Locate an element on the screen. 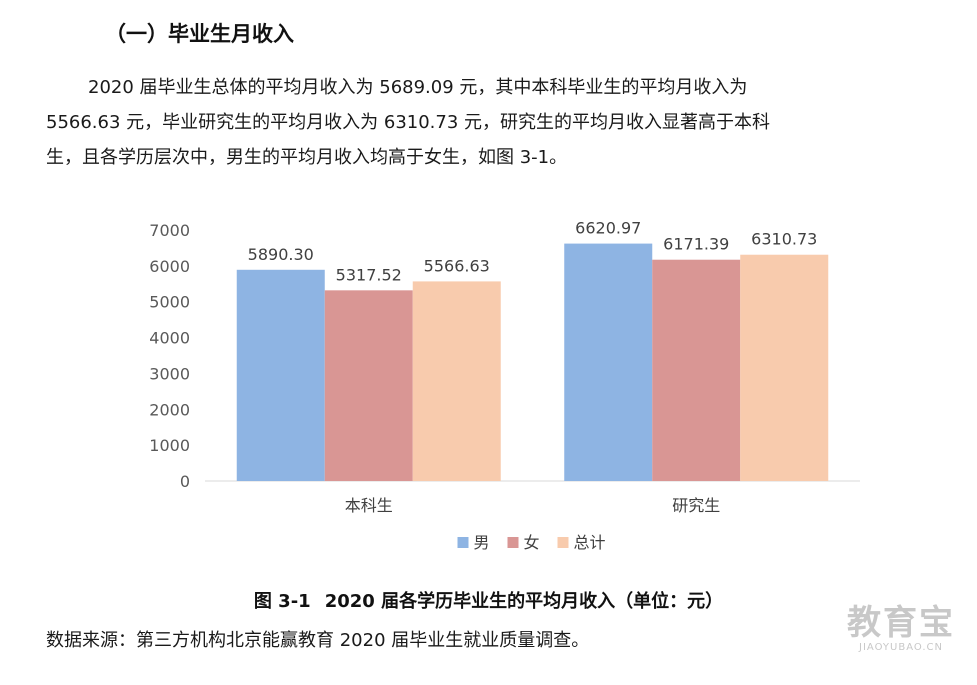 This screenshot has width=977, height=685. section-heading: （一）毕业生月收入 is located at coordinates (199, 34).